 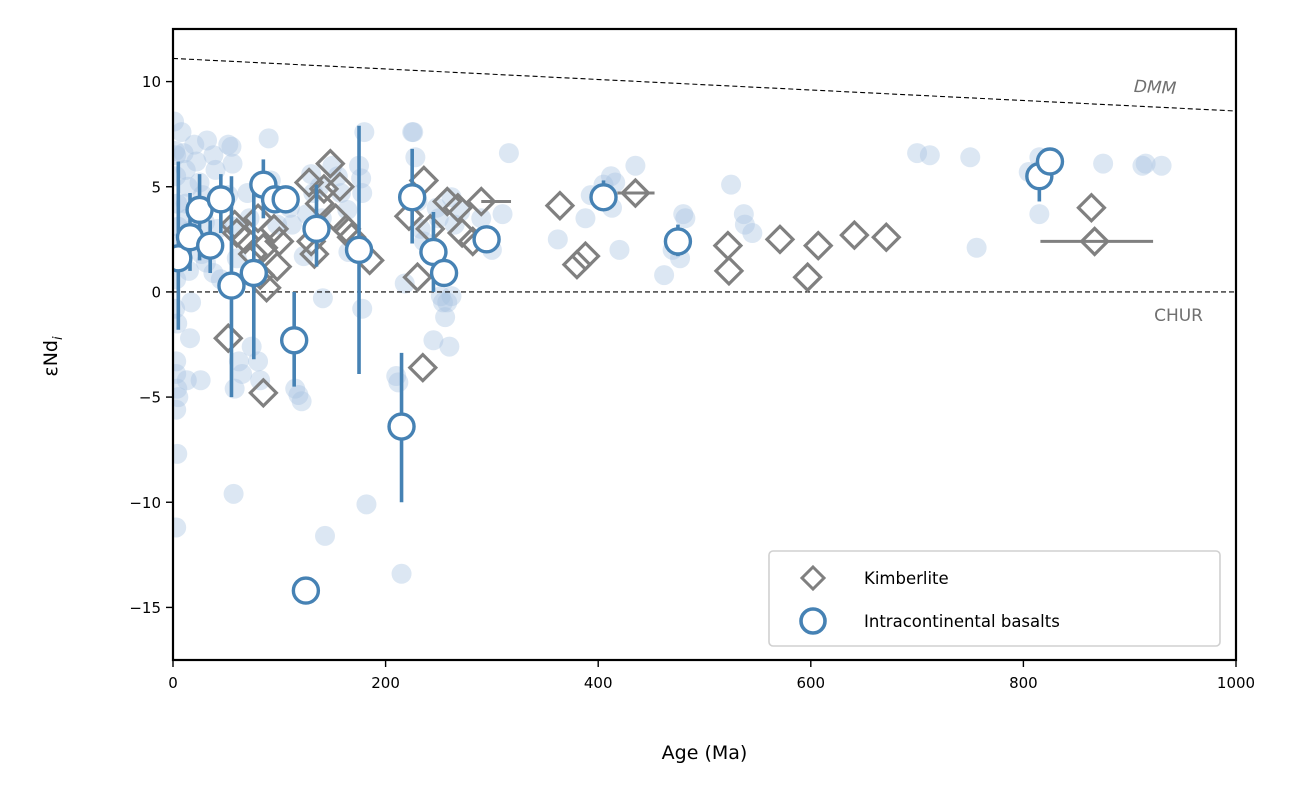 I want to click on y-tick-label: 5, so click(x=156, y=187).